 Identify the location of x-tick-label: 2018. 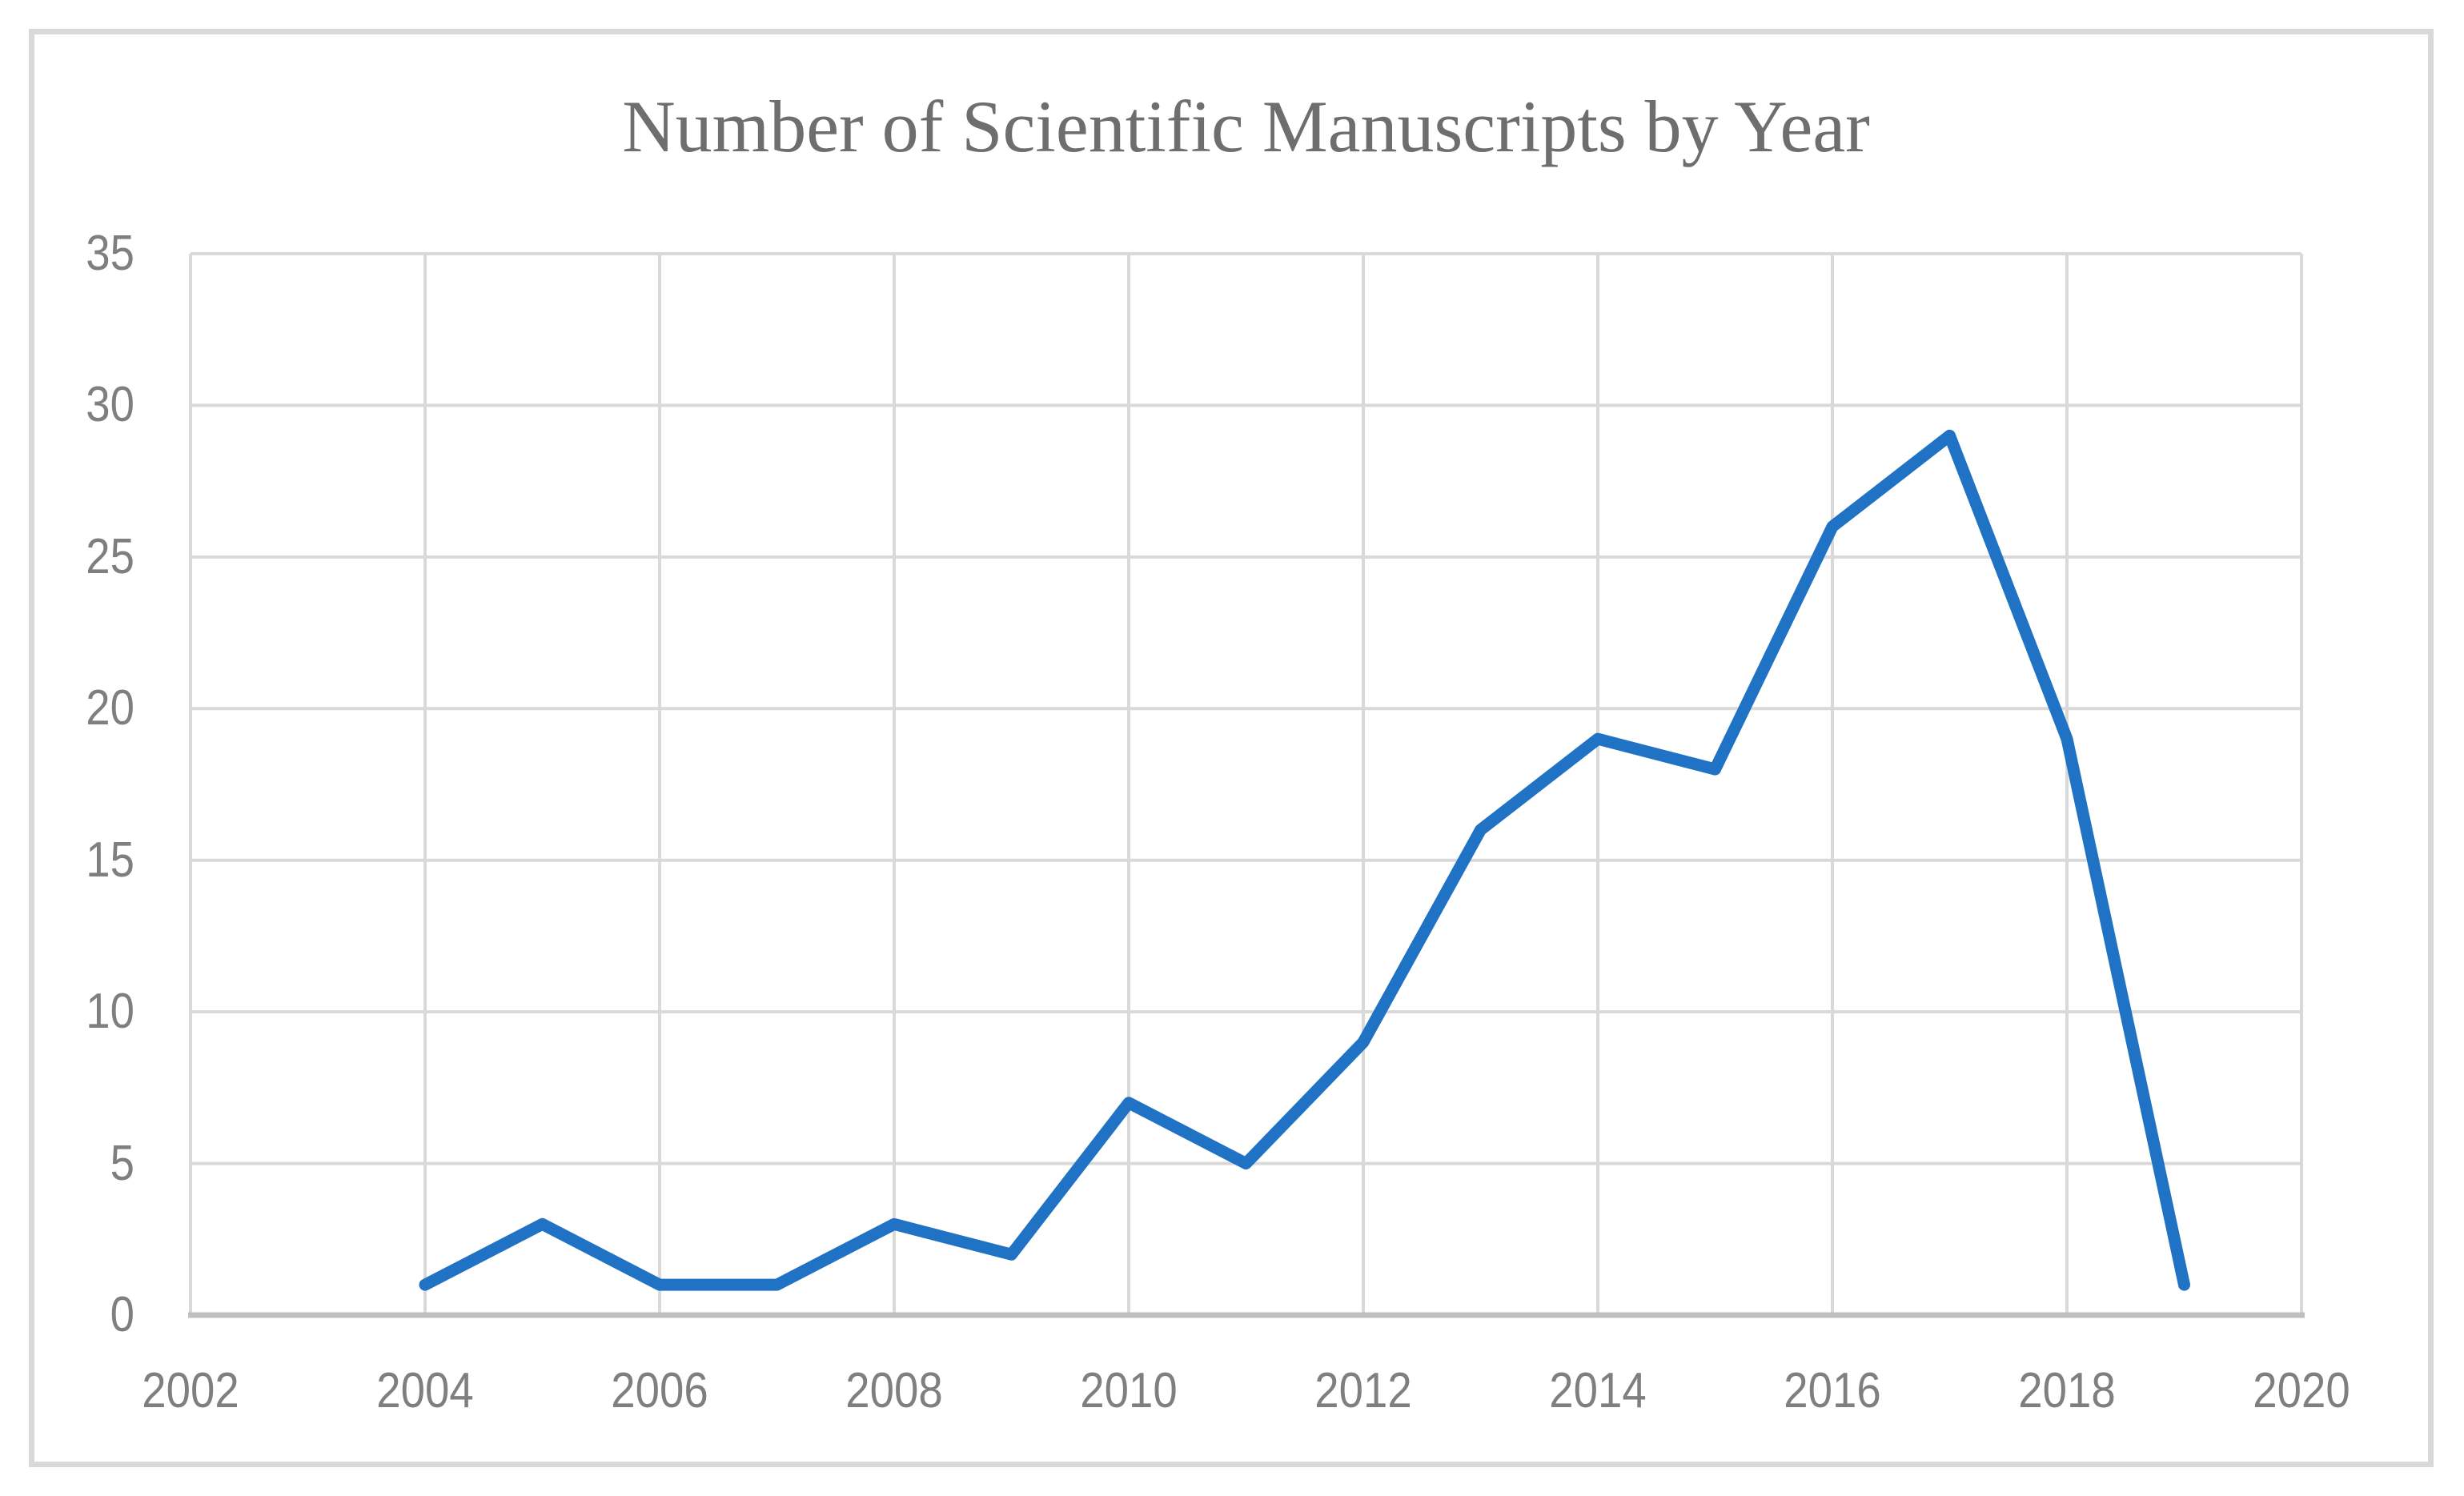
(2067, 1390).